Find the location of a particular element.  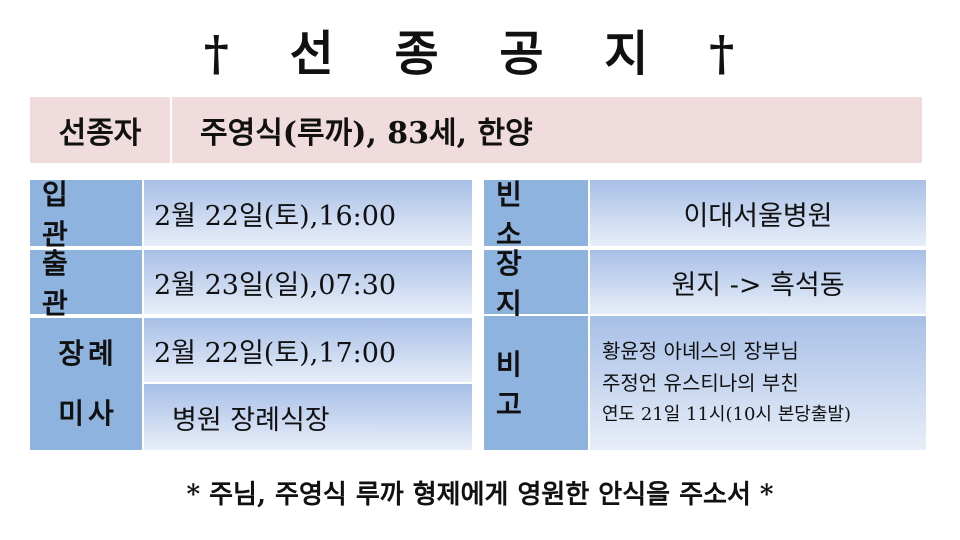

encoffining-label: 입 관 is located at coordinates (86, 214).